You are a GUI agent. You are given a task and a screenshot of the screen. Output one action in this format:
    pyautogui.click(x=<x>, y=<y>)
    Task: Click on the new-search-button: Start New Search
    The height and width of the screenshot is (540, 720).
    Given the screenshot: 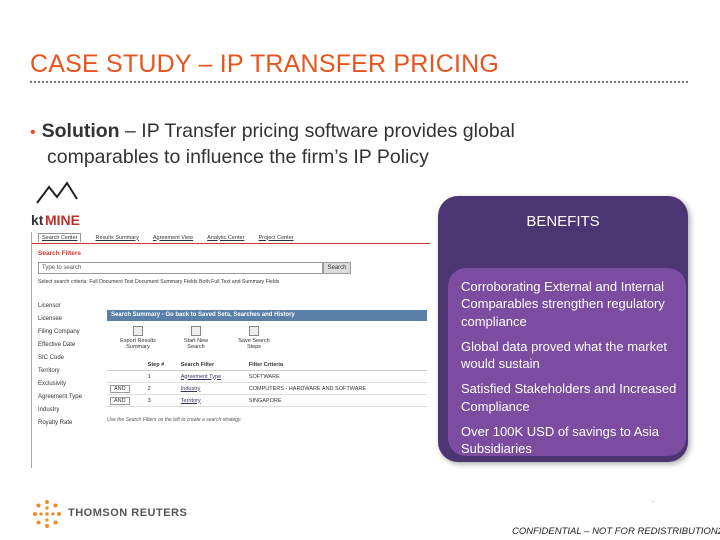 What is the action you would take?
    pyautogui.click(x=196, y=338)
    